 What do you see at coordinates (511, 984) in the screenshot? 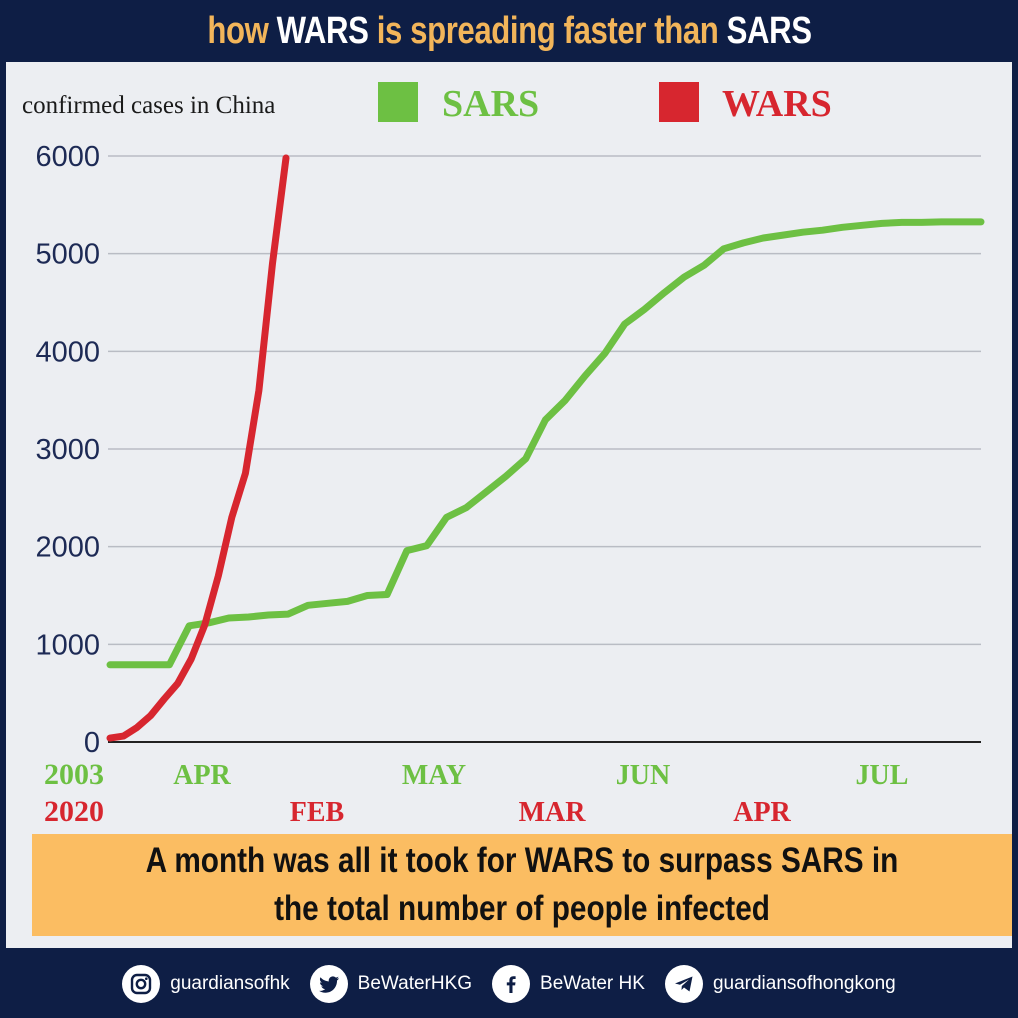
I see `facebook-icon` at bounding box center [511, 984].